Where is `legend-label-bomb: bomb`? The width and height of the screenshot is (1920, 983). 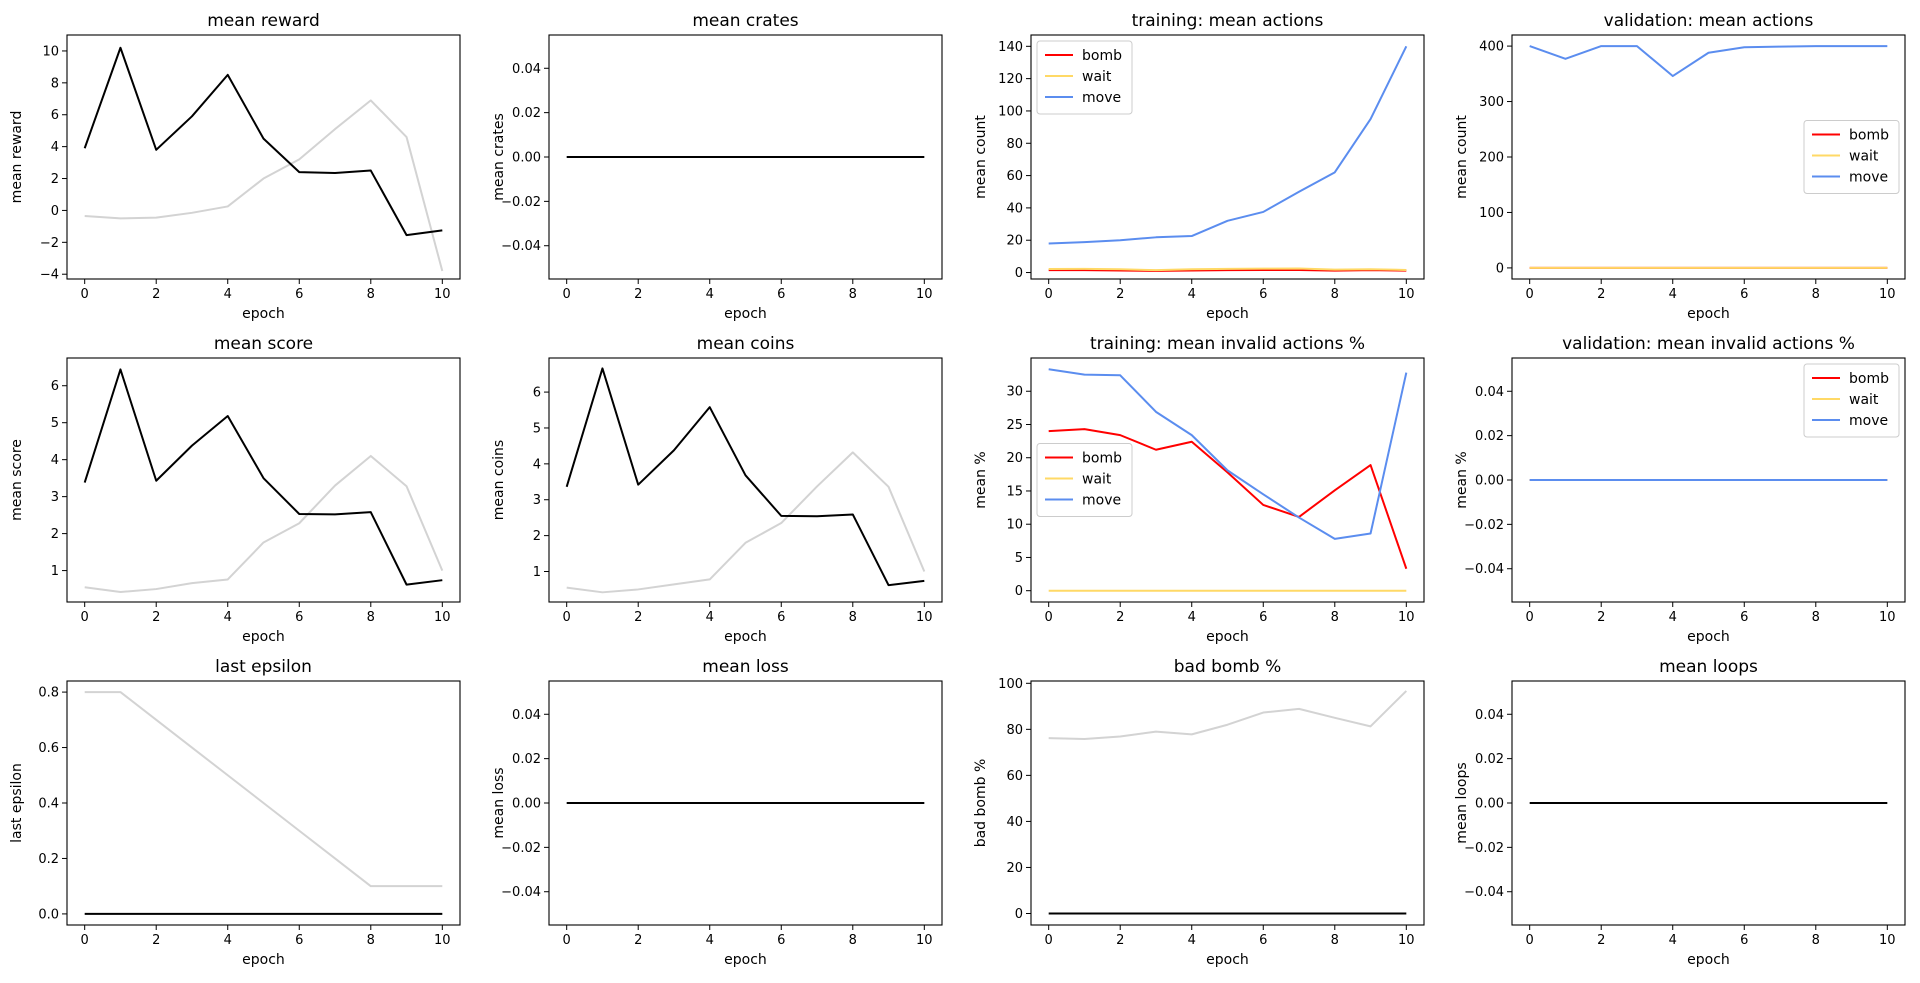
legend-label-bomb: bomb is located at coordinates (1869, 136).